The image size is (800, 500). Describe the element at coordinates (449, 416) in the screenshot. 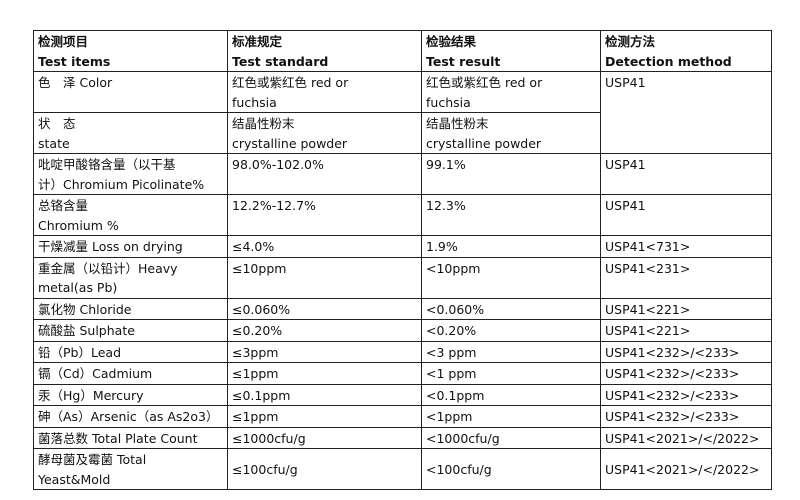

I see `test-result-cell-line: <1ppm` at that location.